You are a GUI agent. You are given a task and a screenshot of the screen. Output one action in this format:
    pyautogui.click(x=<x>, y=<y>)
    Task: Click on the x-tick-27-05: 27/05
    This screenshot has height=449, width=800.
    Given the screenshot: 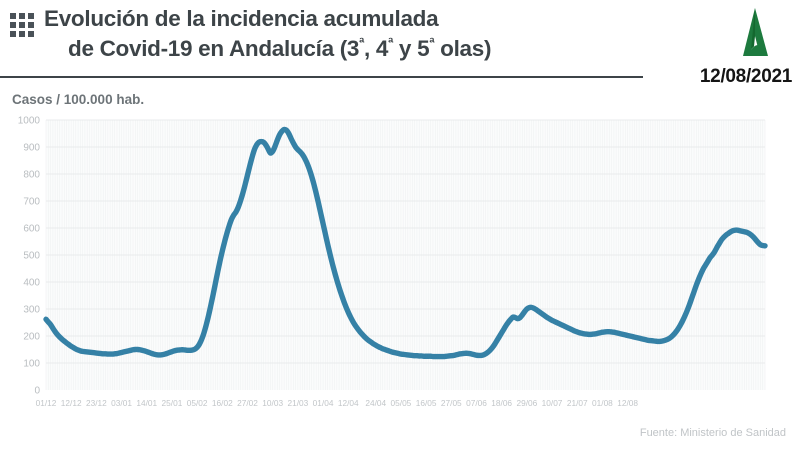 What is the action you would take?
    pyautogui.click(x=451, y=403)
    